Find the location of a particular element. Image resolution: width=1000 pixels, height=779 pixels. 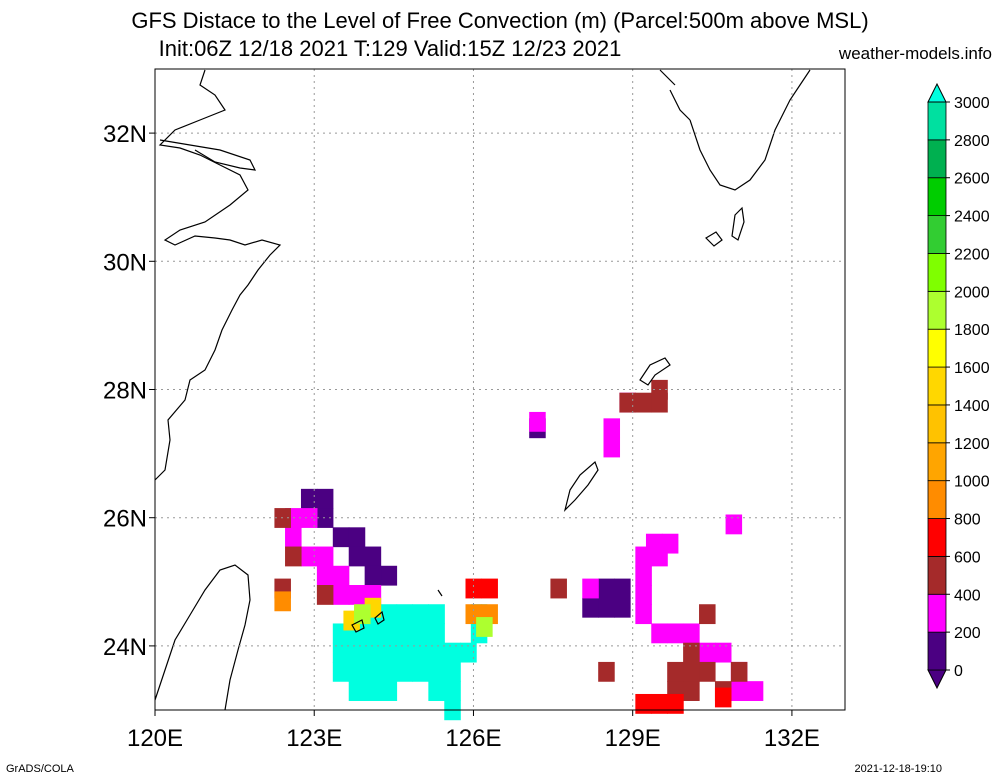

y-tick-label: 30N is located at coordinates (125, 262).